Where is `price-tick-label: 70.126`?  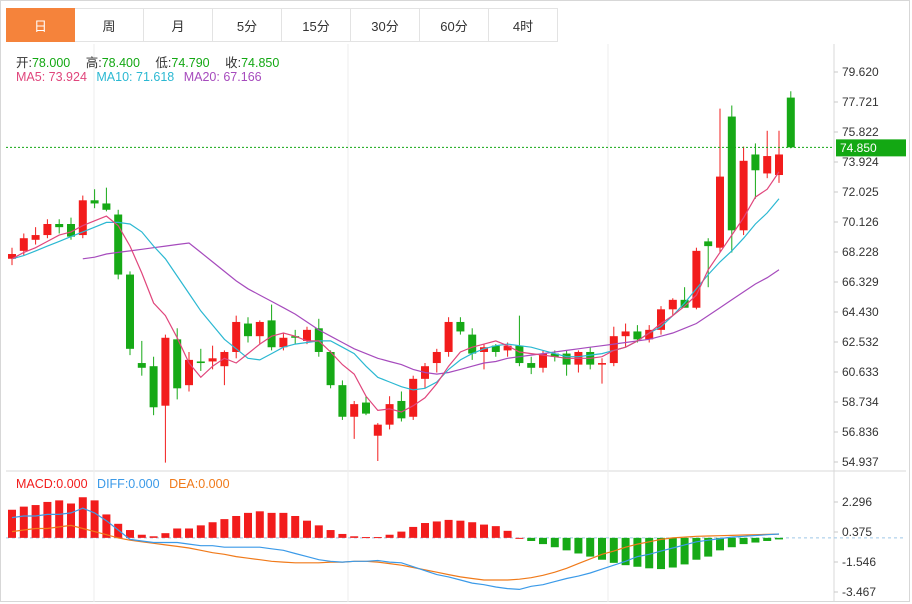
price-tick-label: 70.126 is located at coordinates (860, 222).